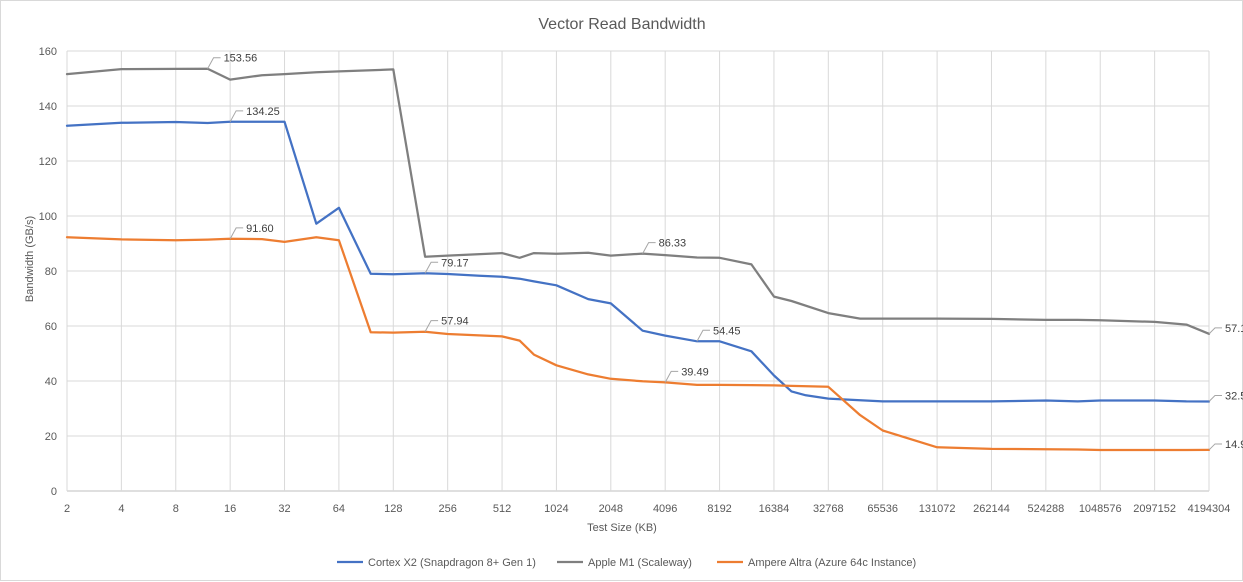 Image resolution: width=1243 pixels, height=582 pixels. What do you see at coordinates (1100, 509) in the screenshot?
I see `x-tick-label: 1048576` at bounding box center [1100, 509].